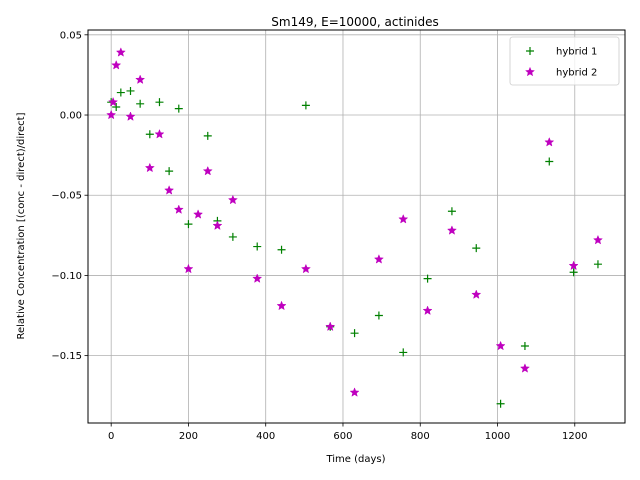  Describe the element at coordinates (71, 35) in the screenshot. I see `y-tick-label: 0.05` at that location.